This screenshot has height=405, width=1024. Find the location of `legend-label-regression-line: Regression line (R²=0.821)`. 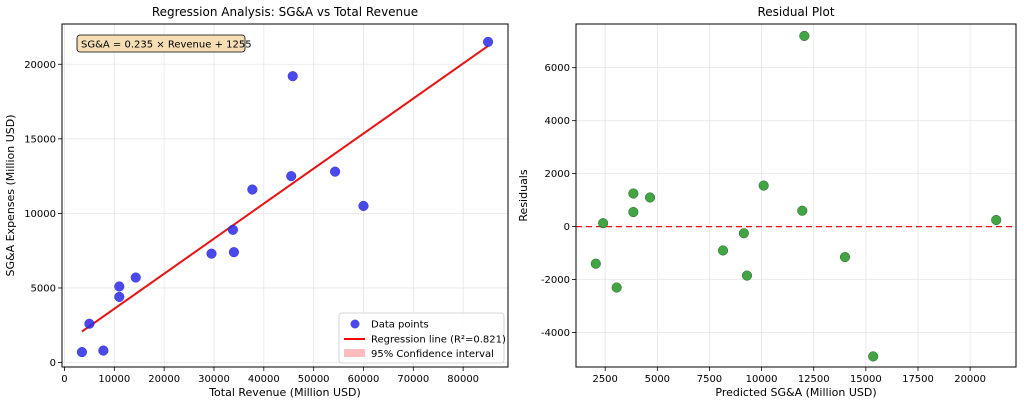

legend-label-regression-line: Regression line (R²=0.821) is located at coordinates (438, 340).